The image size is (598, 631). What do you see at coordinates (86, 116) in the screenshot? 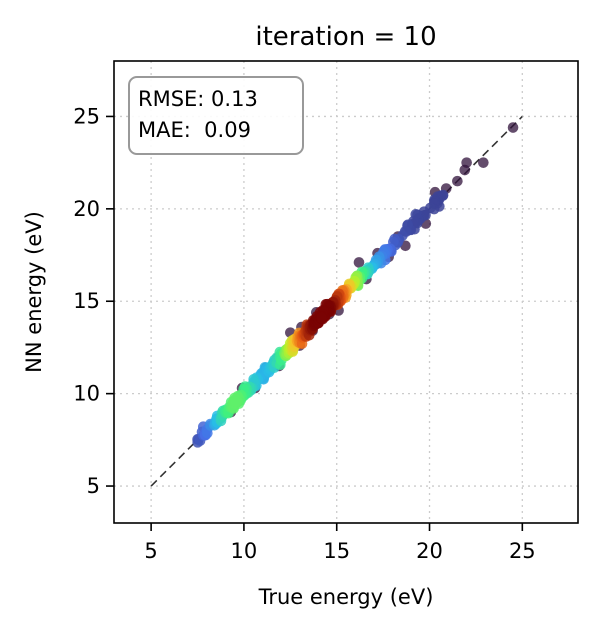
I see `y-tick-label: 25` at bounding box center [86, 116].